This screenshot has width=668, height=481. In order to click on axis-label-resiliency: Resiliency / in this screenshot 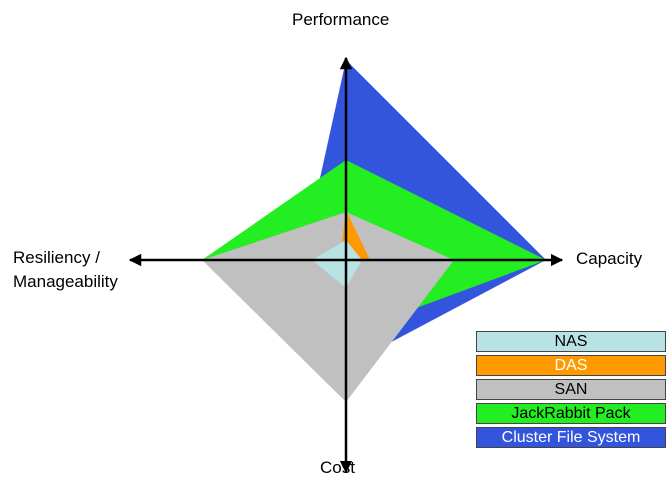, I will do `click(56, 257)`.